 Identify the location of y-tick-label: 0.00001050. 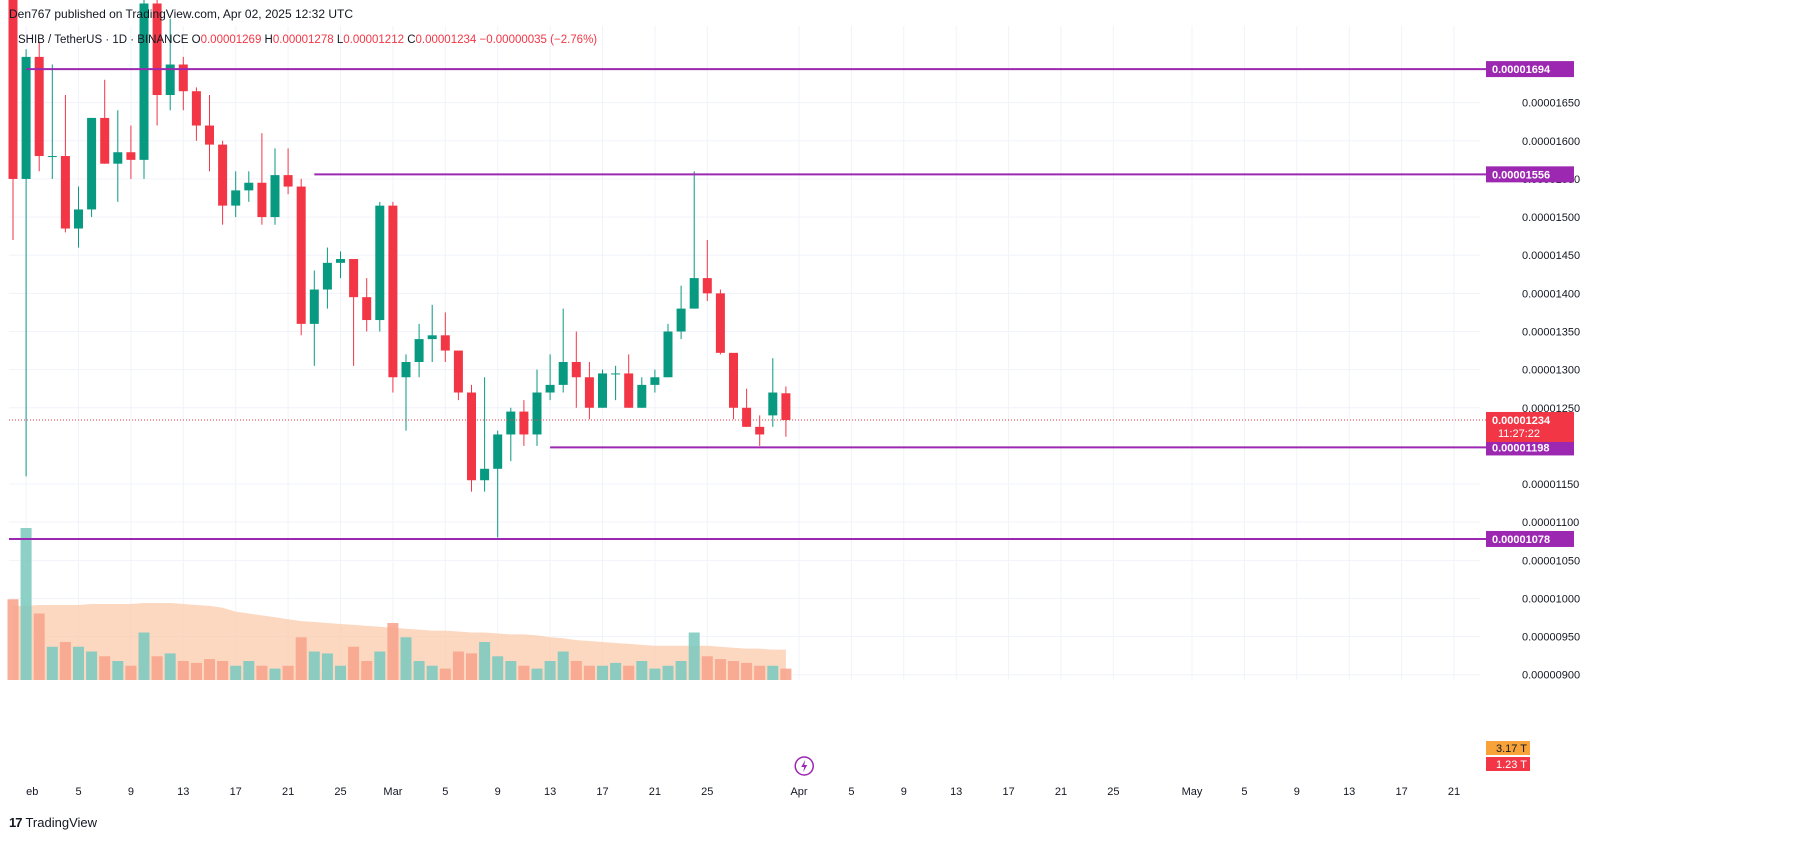
(1551, 561).